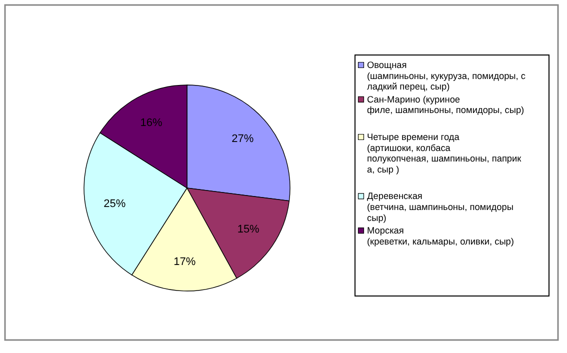 This screenshot has height=353, width=567. I want to click on legend-label: Четыре времени года (артишоки, колбаса полукопченая, шампиньоны, паприк а, сыр ), so click(444, 153).